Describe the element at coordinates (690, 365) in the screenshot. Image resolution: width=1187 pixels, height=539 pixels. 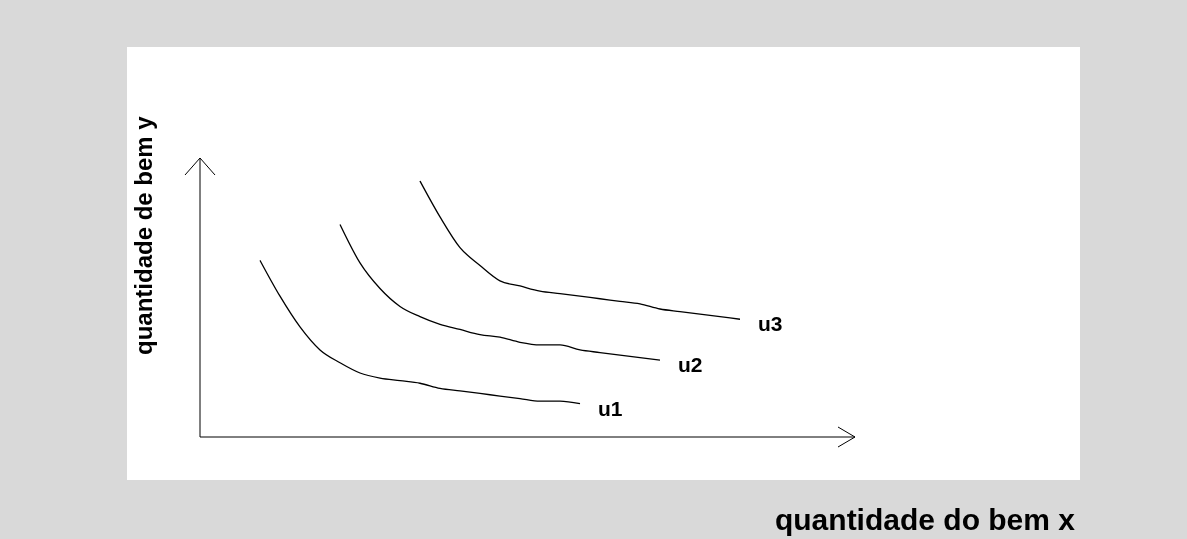
I see `series-label: u2` at that location.